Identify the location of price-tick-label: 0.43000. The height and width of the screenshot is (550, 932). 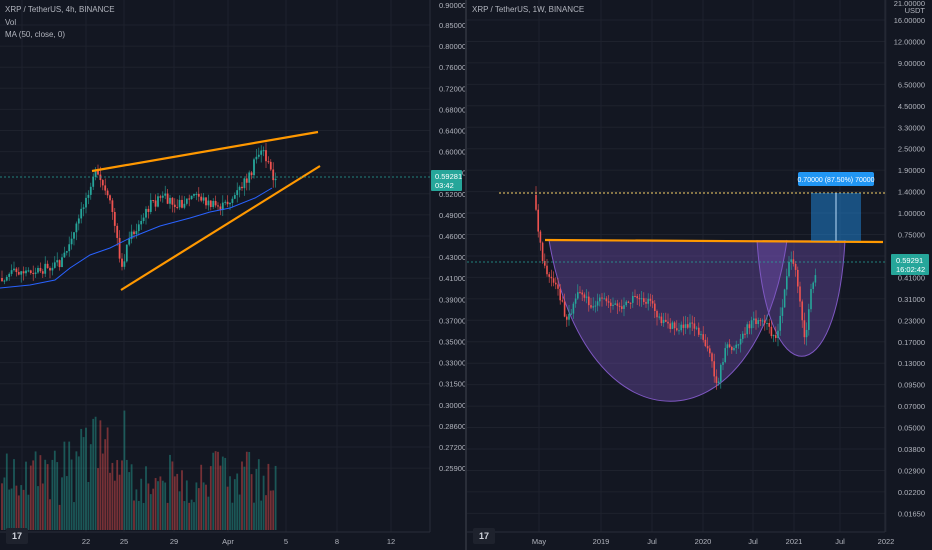
(452, 257).